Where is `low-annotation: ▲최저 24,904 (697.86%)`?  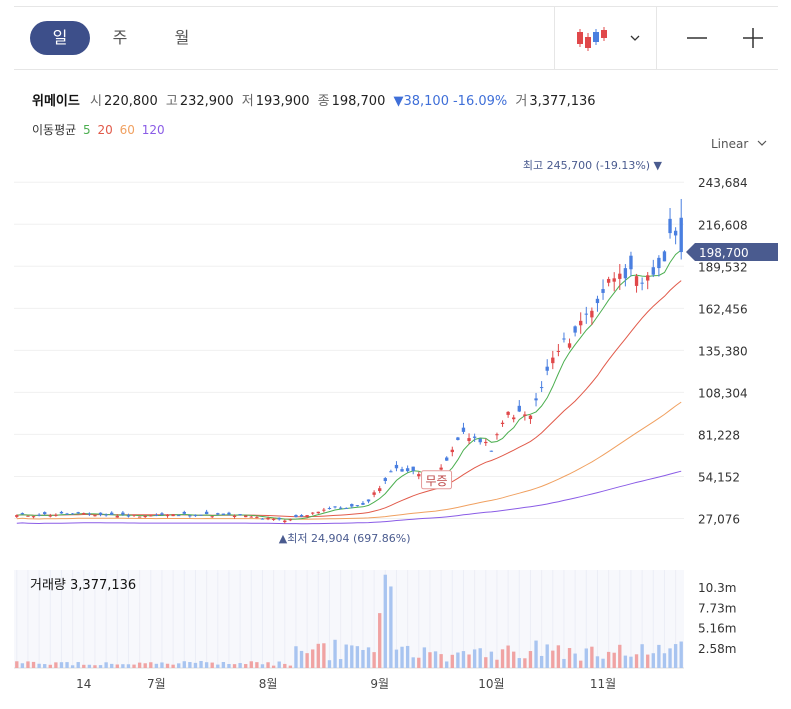
low-annotation: ▲최저 24,904 (697.86%) is located at coordinates (345, 538).